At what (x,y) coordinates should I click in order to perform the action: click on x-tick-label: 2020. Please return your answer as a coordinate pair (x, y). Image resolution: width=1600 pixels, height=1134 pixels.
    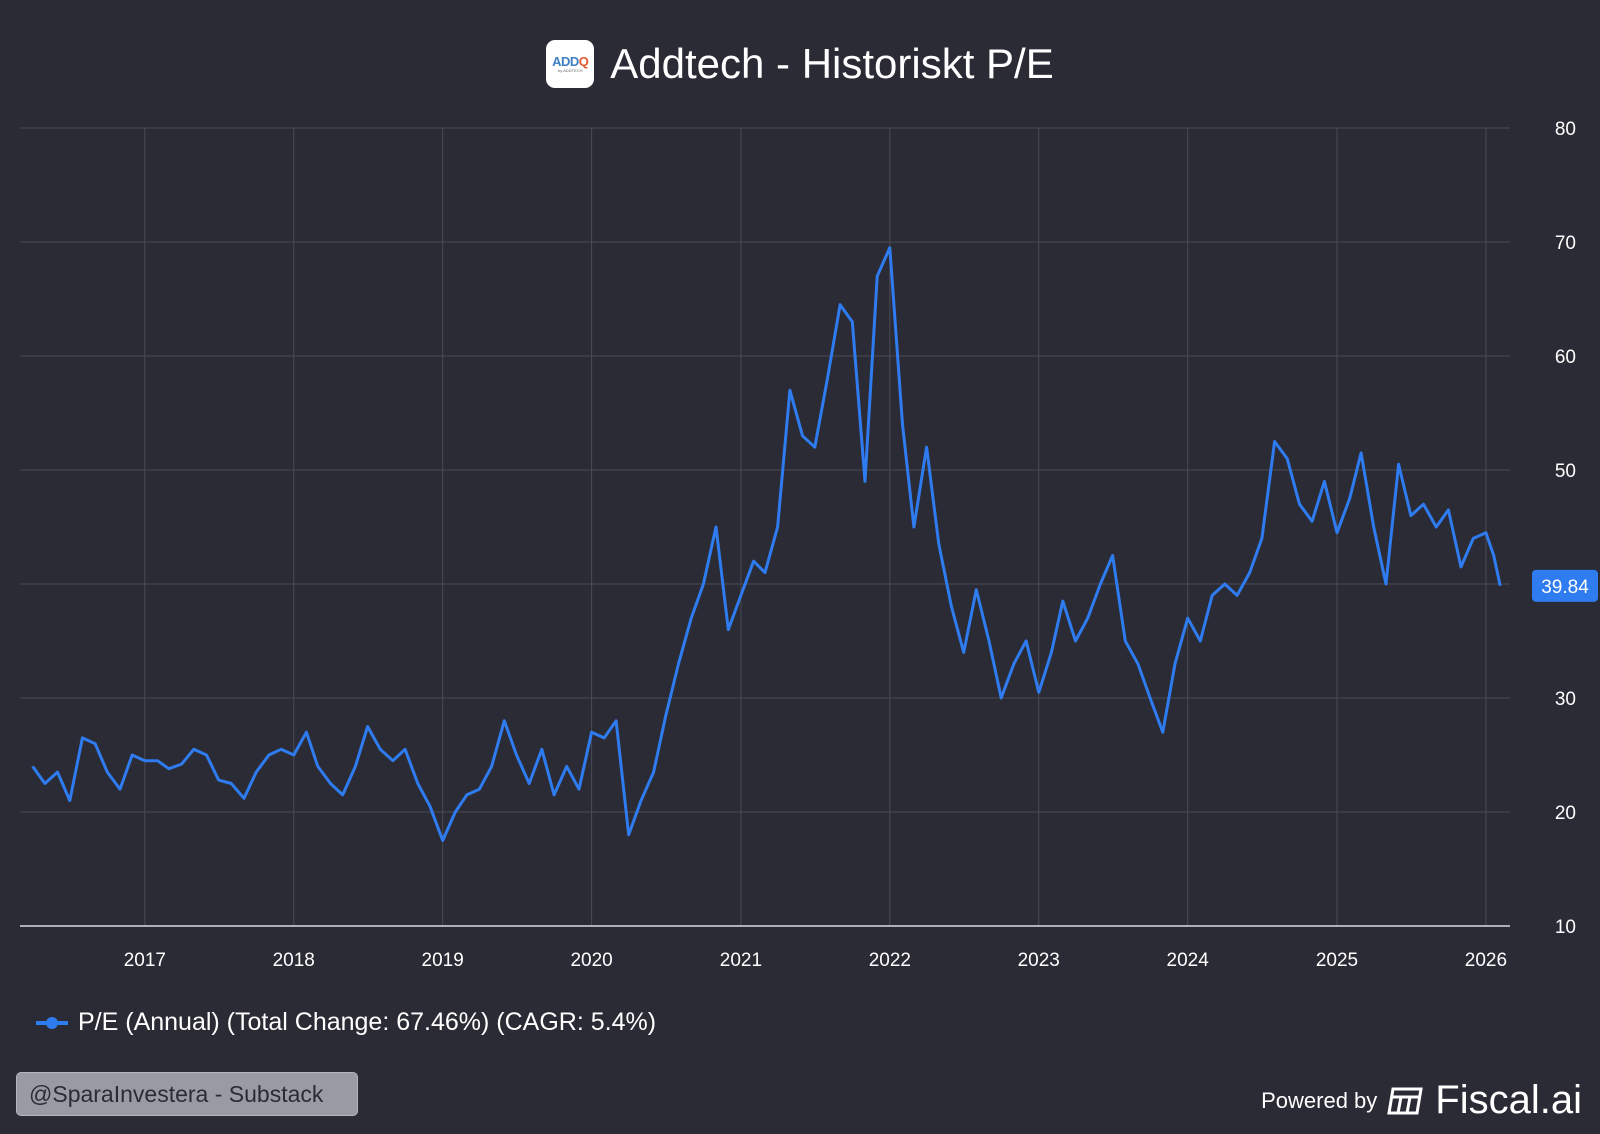
    Looking at the image, I should click on (591, 960).